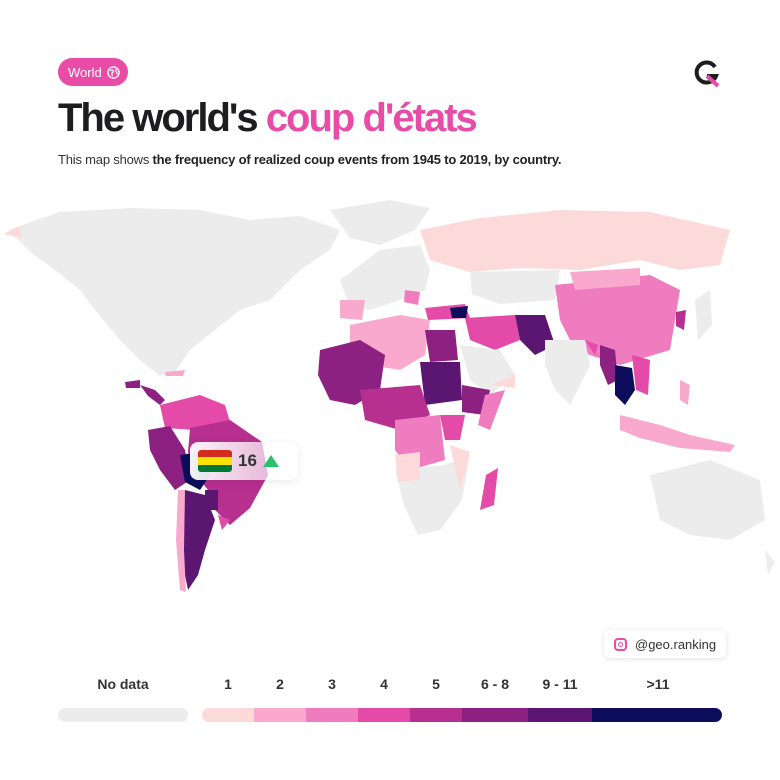 The height and width of the screenshot is (780, 780). I want to click on somalia-shape, so click(491, 410).